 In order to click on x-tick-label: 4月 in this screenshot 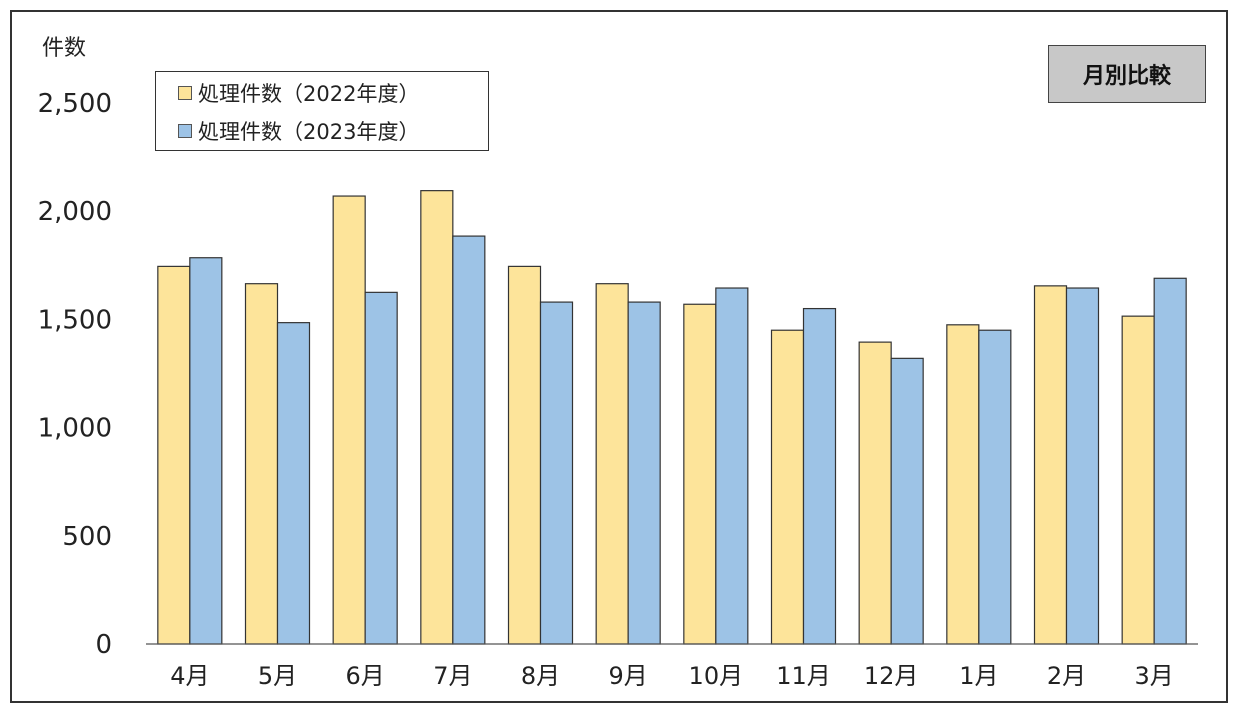, I will do `click(189, 676)`.